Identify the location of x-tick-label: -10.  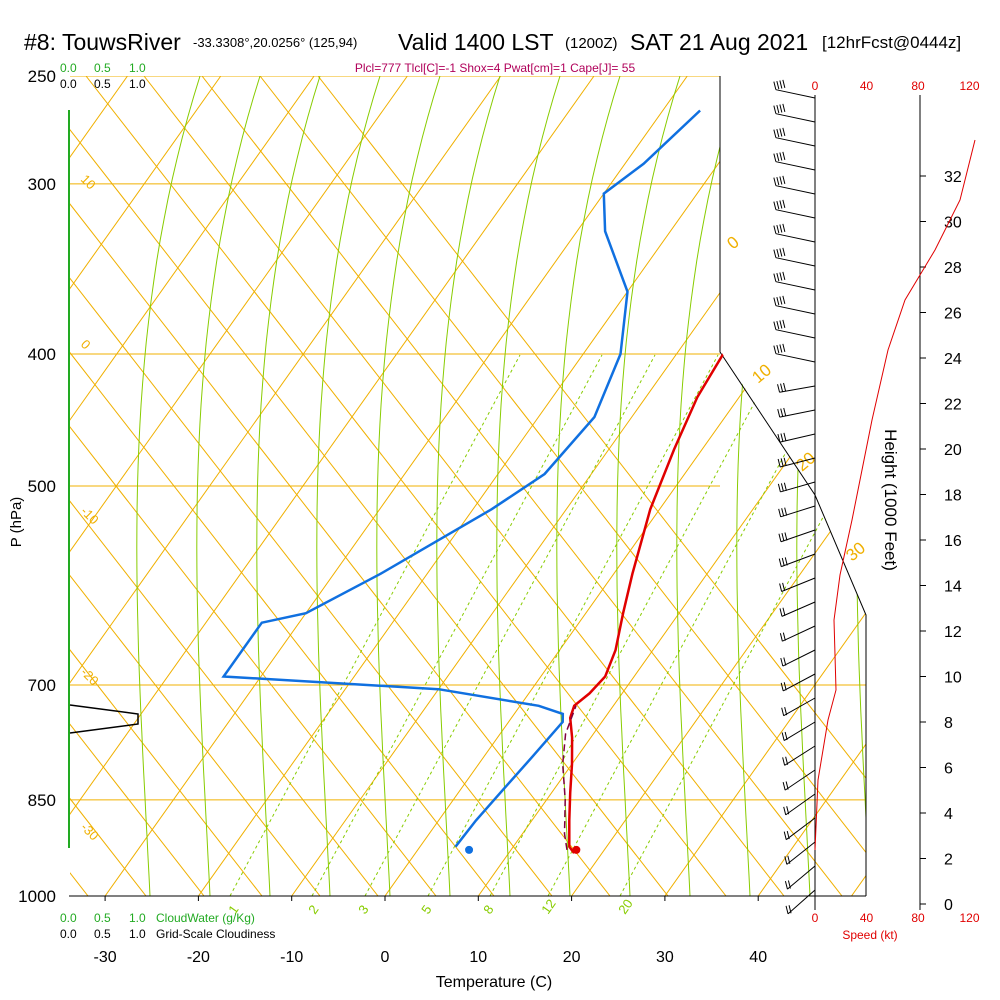
(291, 957).